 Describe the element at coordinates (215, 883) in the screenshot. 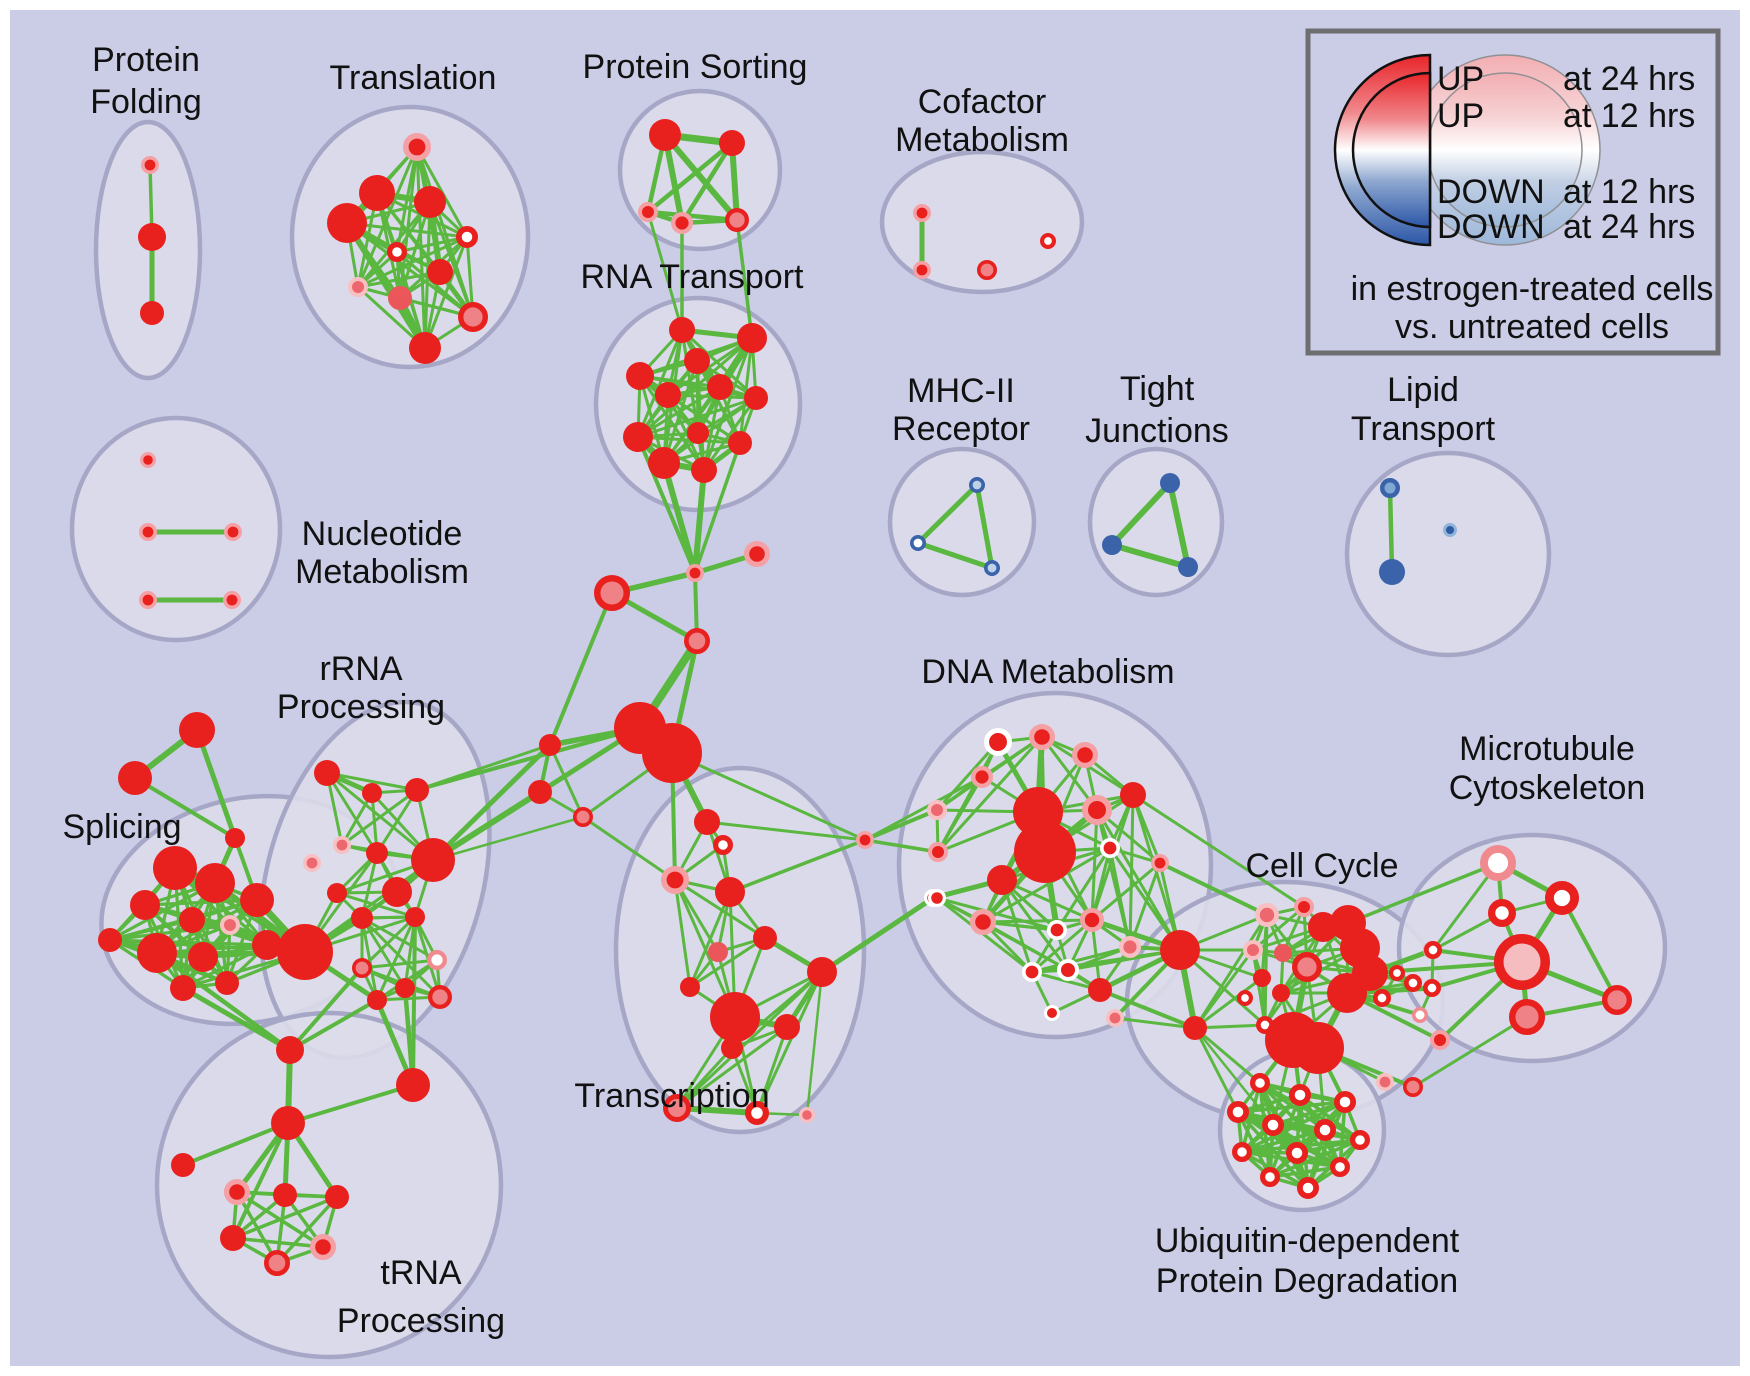

I see `node-s2` at that location.